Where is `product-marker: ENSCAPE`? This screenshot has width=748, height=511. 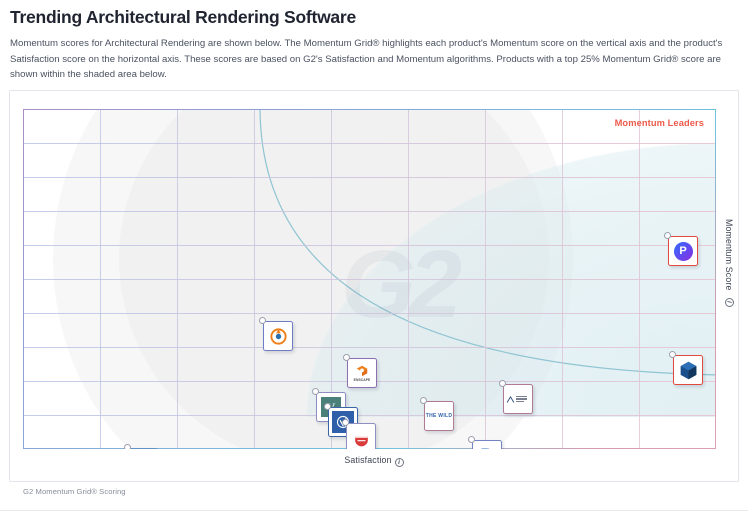
product-marker: ENSCAPE is located at coordinates (362, 373).